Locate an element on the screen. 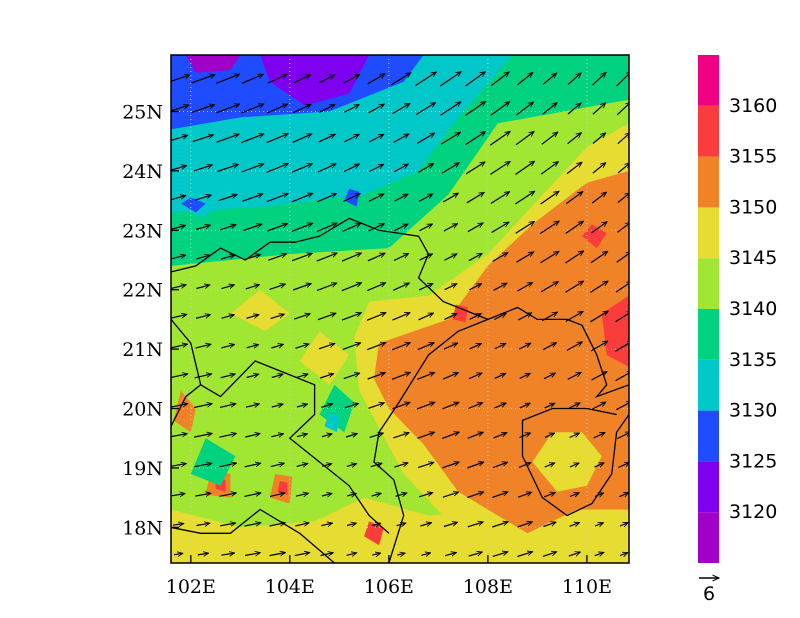 The height and width of the screenshot is (618, 800). colorbar-label: 3140 is located at coordinates (753, 309).